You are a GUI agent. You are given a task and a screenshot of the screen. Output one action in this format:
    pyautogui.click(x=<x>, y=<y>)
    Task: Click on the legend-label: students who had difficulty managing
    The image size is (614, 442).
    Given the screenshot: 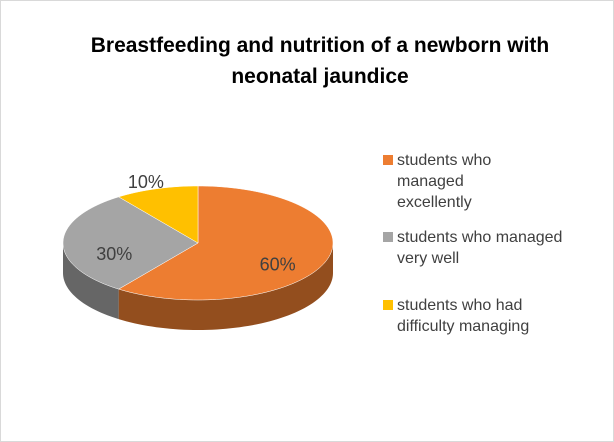 What is the action you would take?
    pyautogui.click(x=463, y=316)
    